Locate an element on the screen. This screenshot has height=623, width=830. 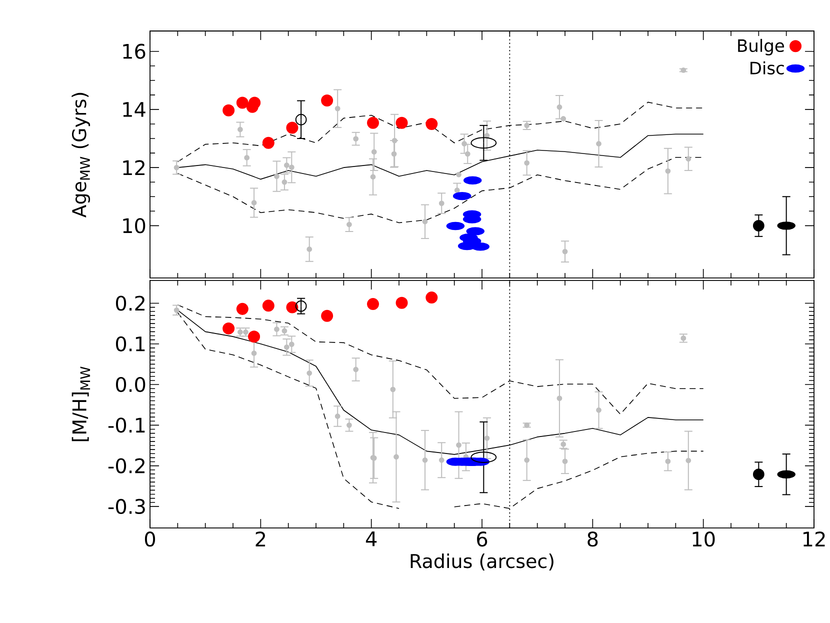
y-axis-title: Age$_{MW}$ (Gyrs) is located at coordinates (81, 155).